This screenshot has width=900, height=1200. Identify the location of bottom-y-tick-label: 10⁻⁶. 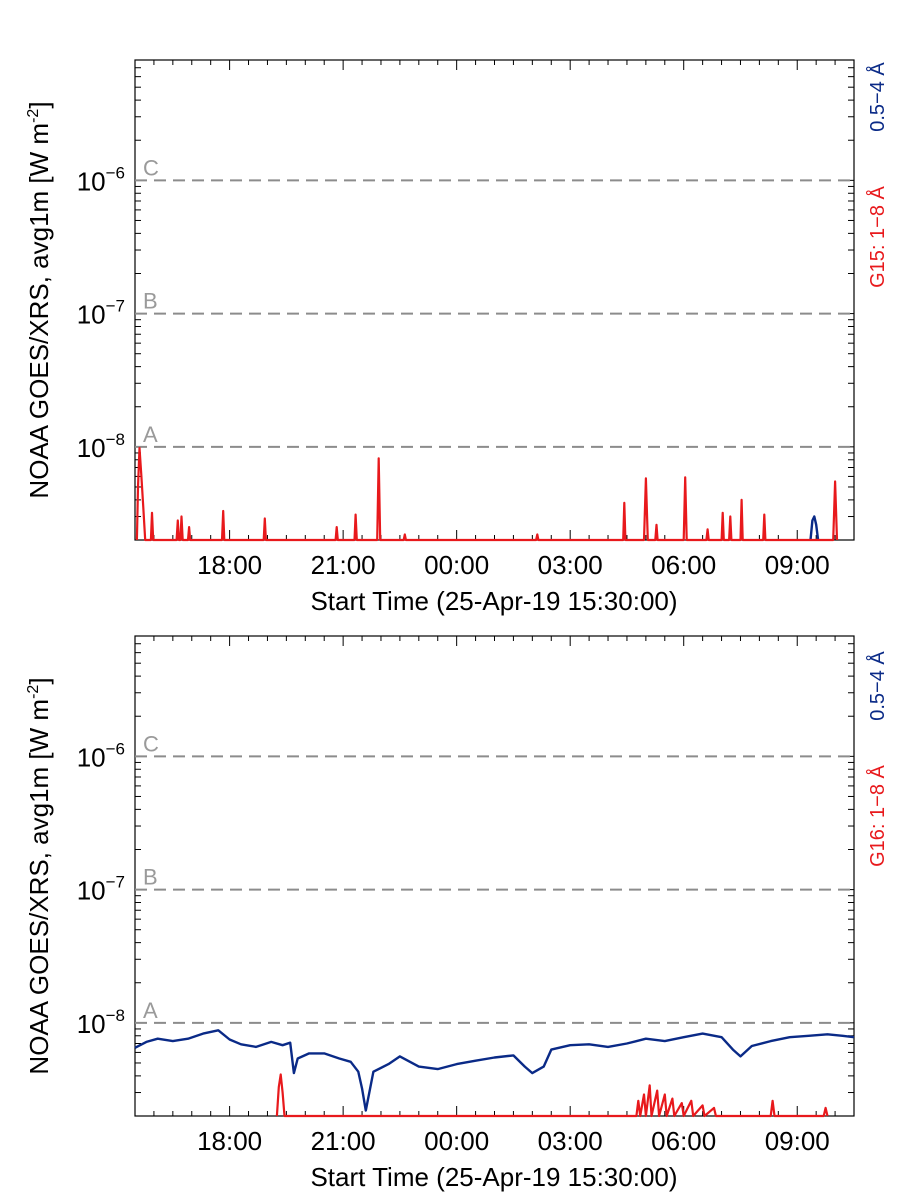
(101, 755).